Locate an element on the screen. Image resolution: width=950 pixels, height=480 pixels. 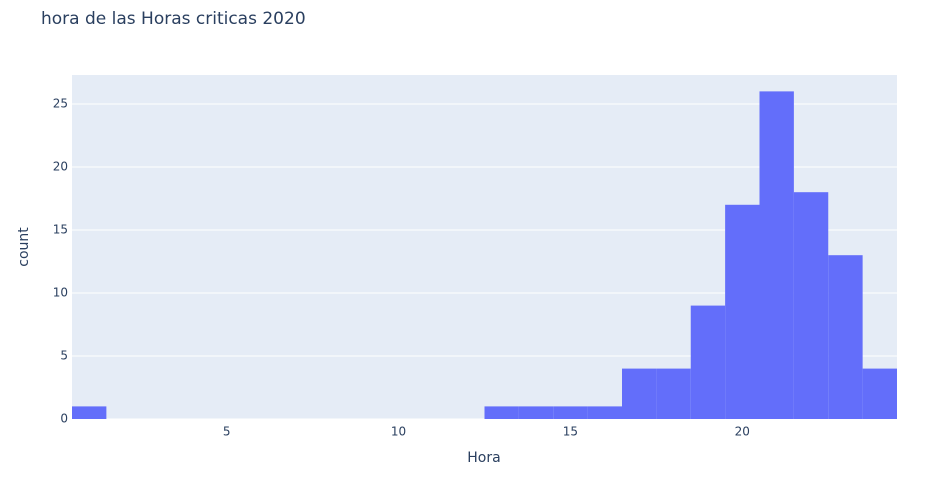
x-tick-label: 10 is located at coordinates (398, 432).